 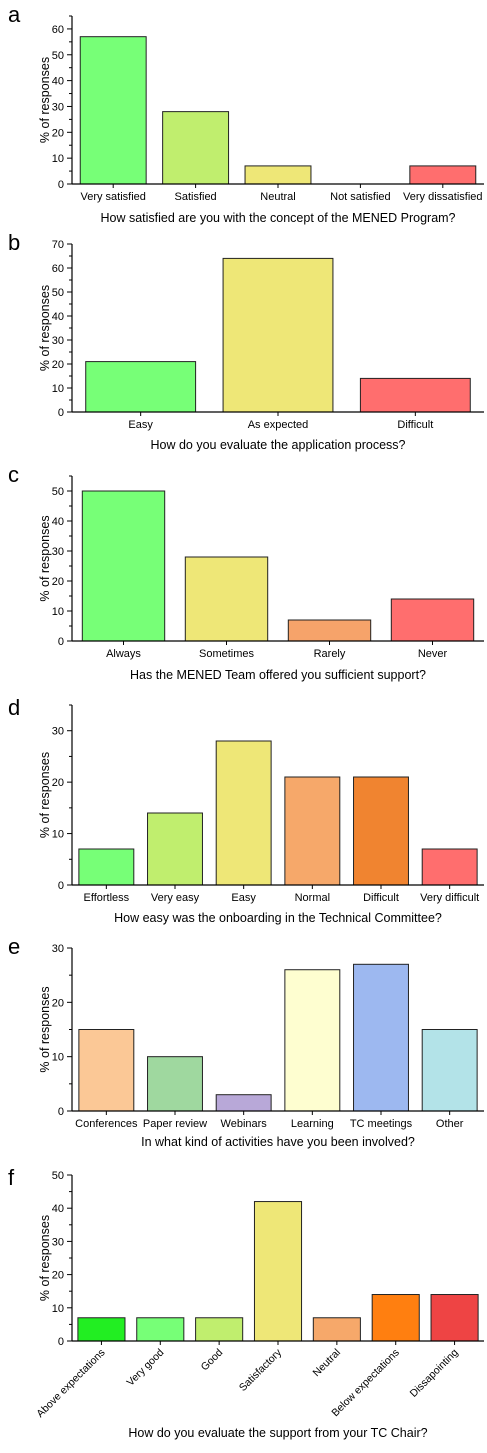 I want to click on x-tick-label: As expected, so click(x=278, y=425).